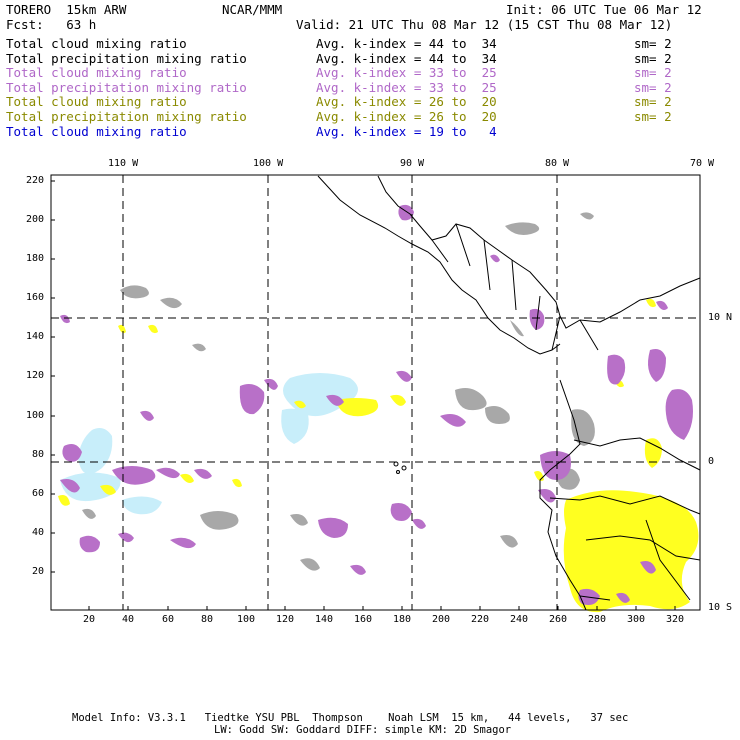 The height and width of the screenshot is (740, 740). Describe the element at coordinates (268, 163) in the screenshot. I see `lon-label-100w: 100 W` at that location.